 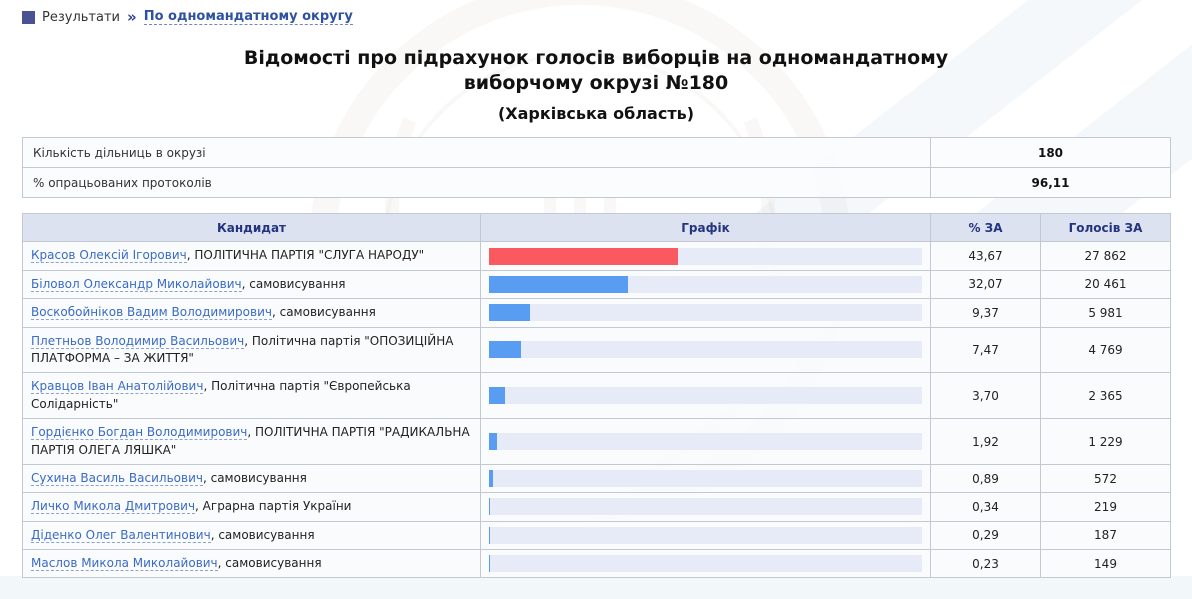 I want to click on breadcrumb-link-single-mandate: По одномандатному округу, so click(x=248, y=17).